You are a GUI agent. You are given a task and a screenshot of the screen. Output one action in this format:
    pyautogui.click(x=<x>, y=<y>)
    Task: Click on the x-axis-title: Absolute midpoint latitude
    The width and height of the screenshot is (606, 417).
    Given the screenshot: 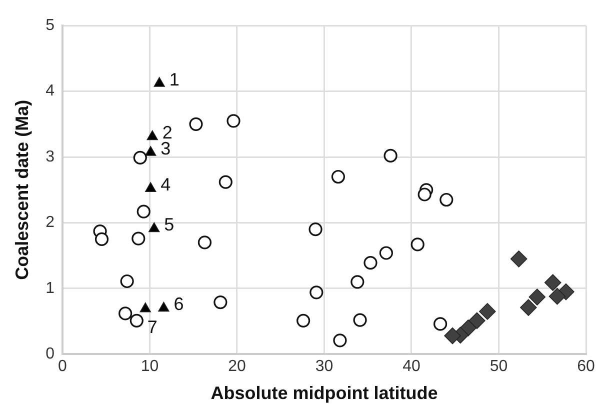 What is the action you would take?
    pyautogui.click(x=324, y=393)
    